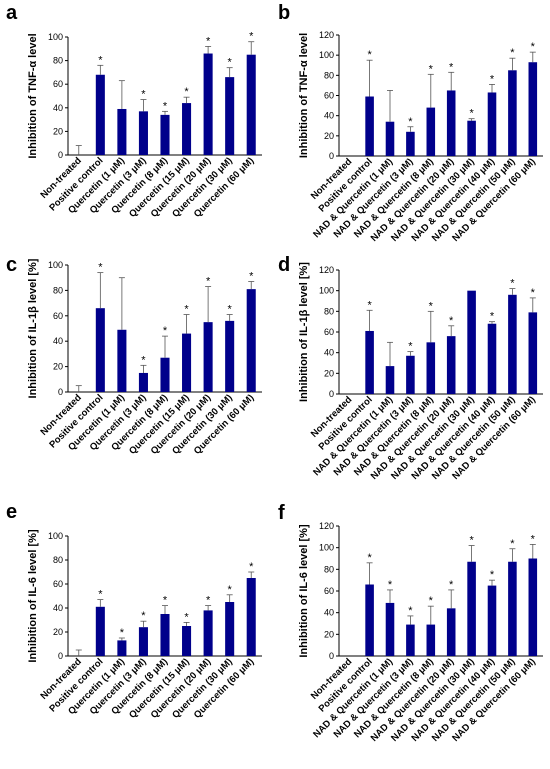 Image resolution: width=550 pixels, height=769 pixels. What do you see at coordinates (304, 332) in the screenshot?
I see `y-axis-label: Inhibition of IL-1β level [%]` at bounding box center [304, 332].